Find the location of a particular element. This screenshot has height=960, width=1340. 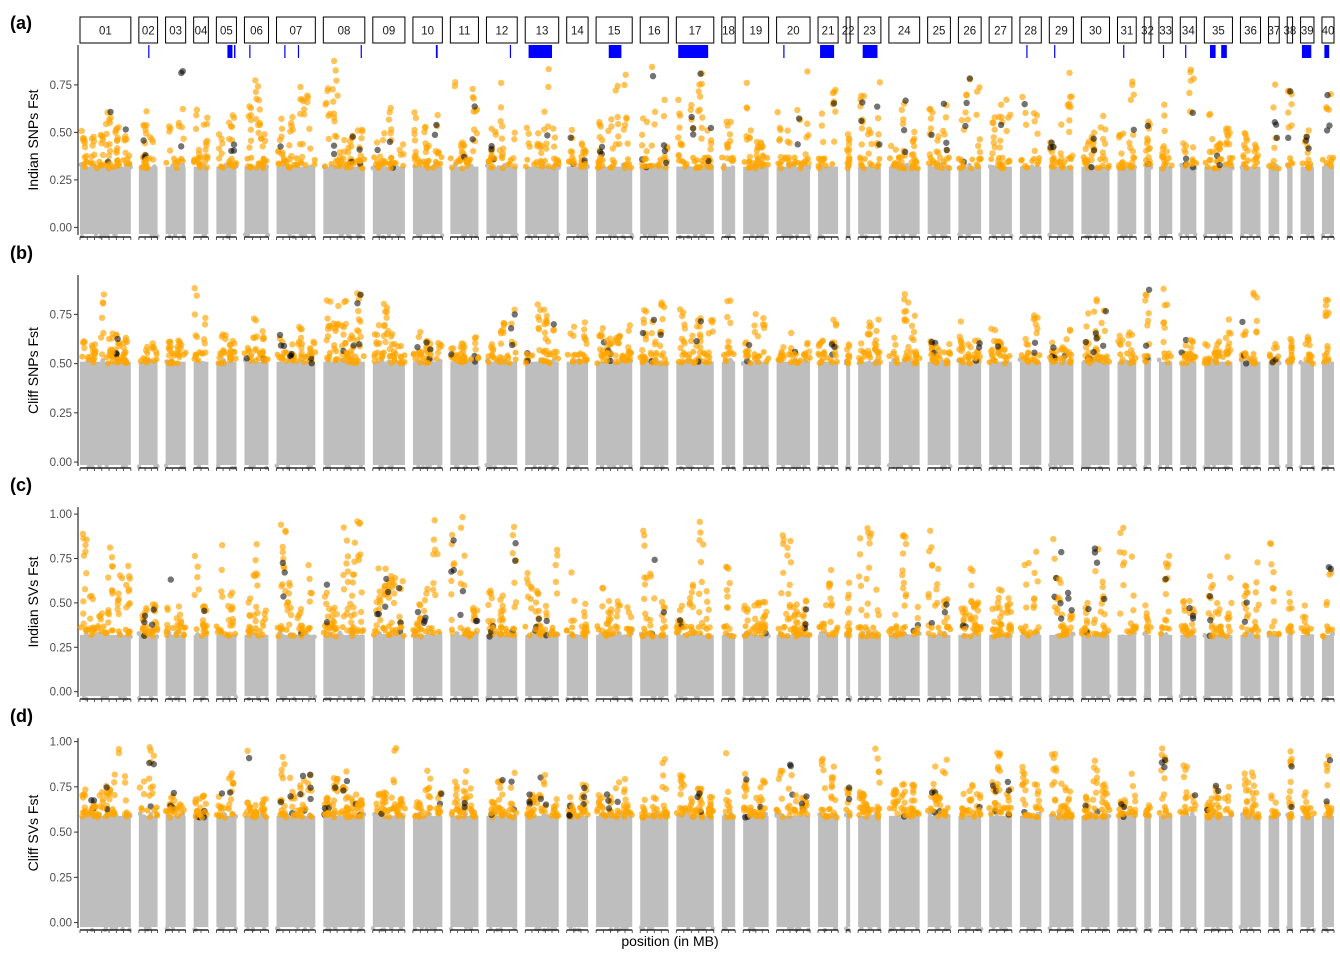

chrom-strip-label: 27 is located at coordinates (1000, 32).